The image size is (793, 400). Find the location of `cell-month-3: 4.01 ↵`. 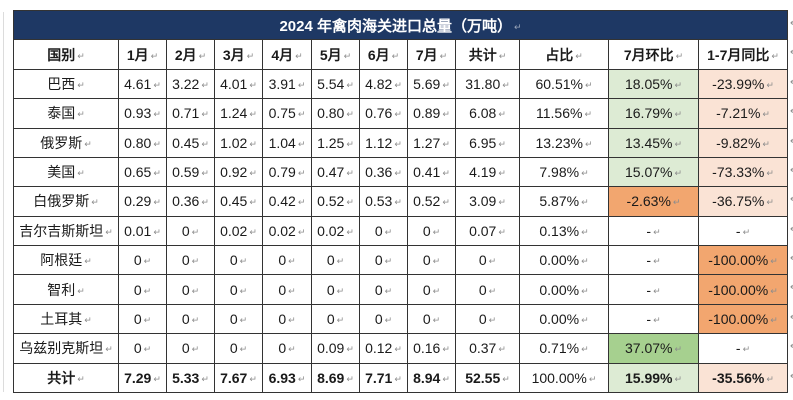

cell-month-3: 4.01 ↵ is located at coordinates (238, 84).